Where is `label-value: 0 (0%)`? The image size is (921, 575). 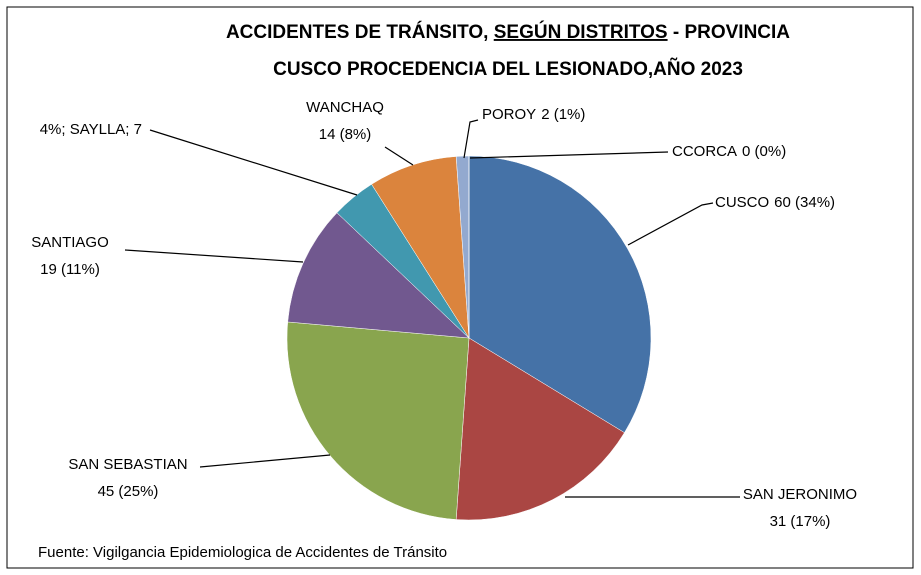
label-value: 0 (0%) is located at coordinates (764, 151).